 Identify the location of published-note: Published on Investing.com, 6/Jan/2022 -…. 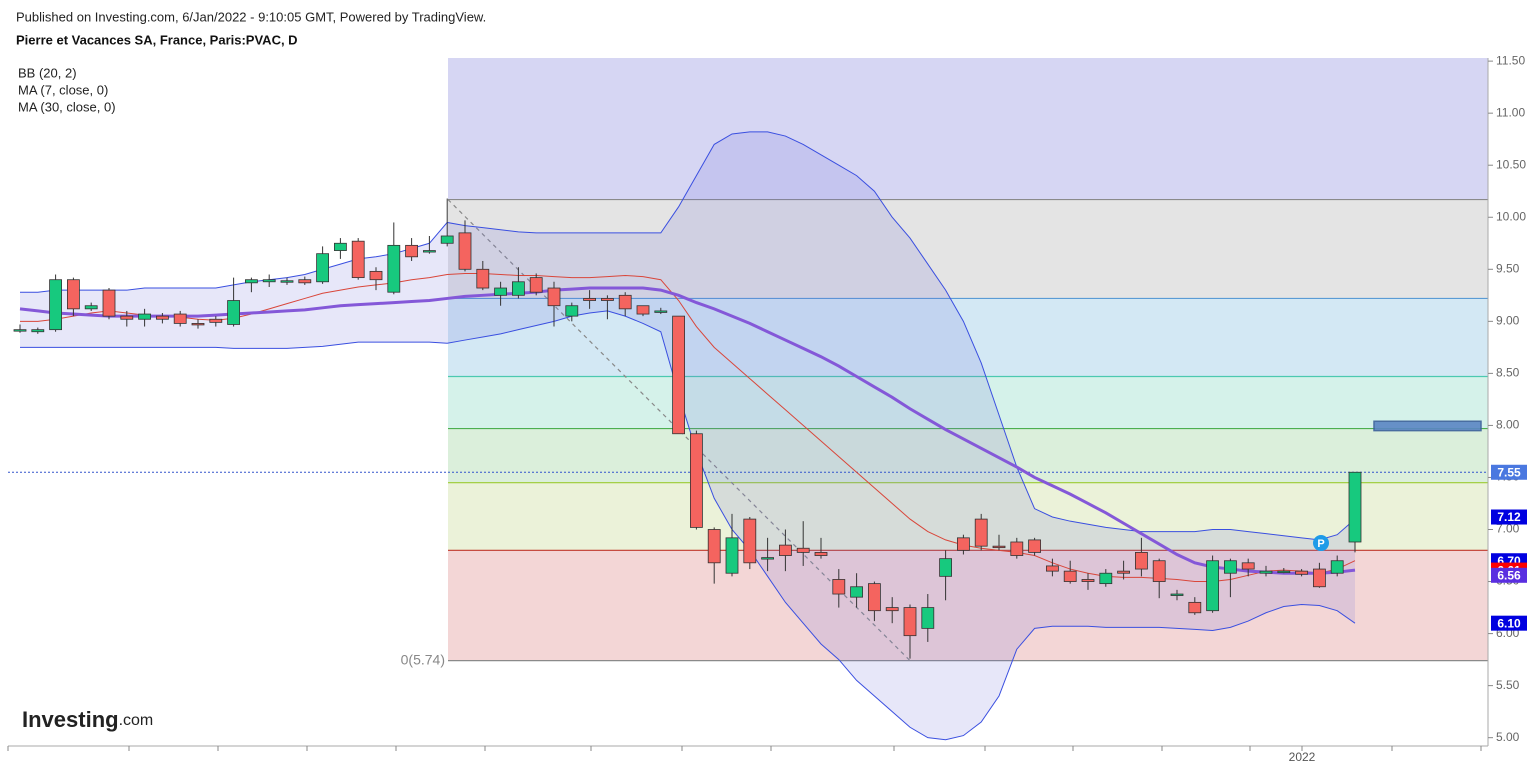
(251, 16).